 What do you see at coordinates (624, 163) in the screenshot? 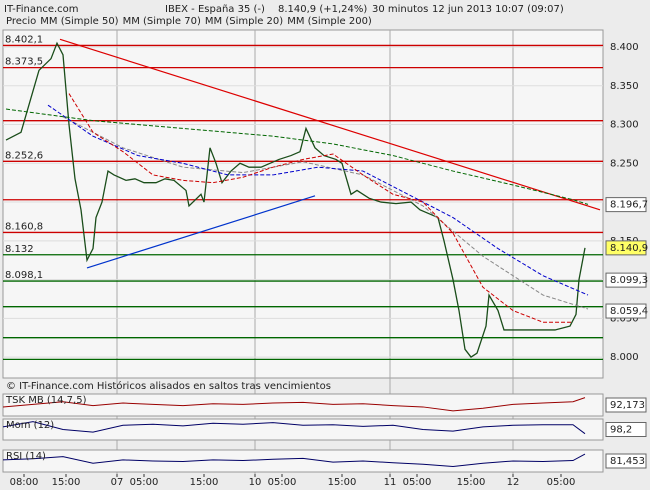
I see `y-tick-label: 8.250` at bounding box center [624, 163].